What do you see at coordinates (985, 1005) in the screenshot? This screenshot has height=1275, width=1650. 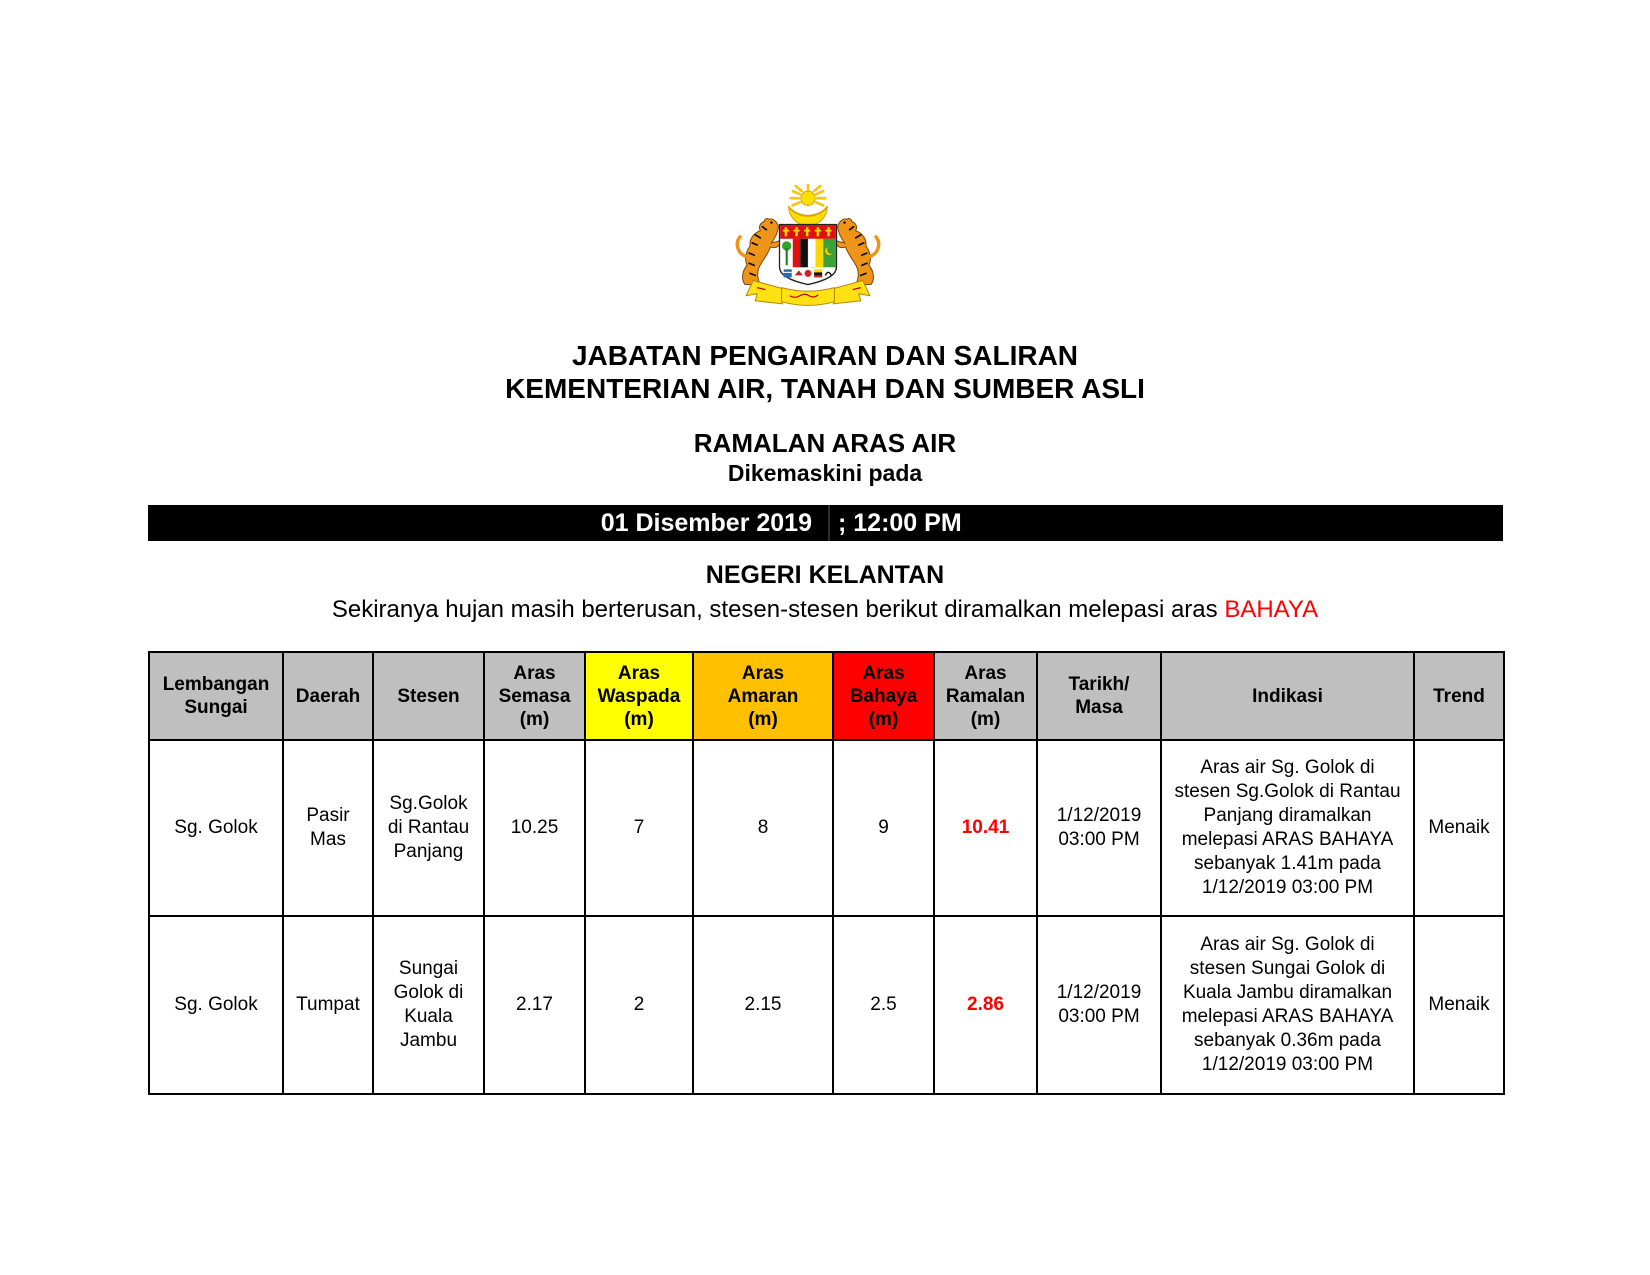 I see `cell-aras-ramalan: 2.86` at bounding box center [985, 1005].